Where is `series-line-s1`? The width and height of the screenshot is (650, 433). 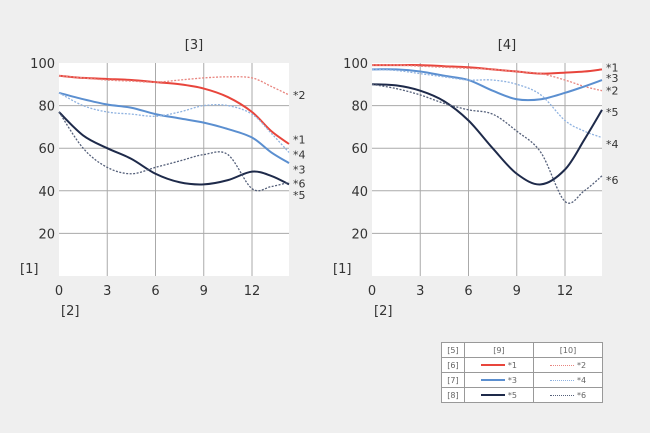
series-line-s1 is located at coordinates (174, 109).